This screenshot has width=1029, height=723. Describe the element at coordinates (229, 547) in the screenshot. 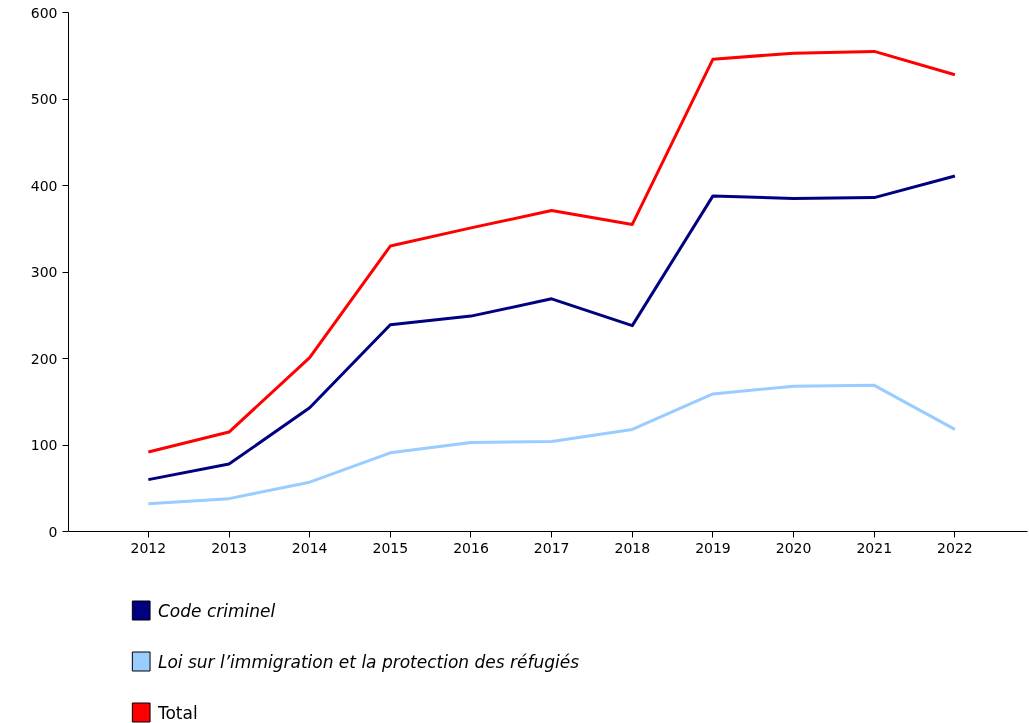

I see `x-tick-label: 2013` at that location.